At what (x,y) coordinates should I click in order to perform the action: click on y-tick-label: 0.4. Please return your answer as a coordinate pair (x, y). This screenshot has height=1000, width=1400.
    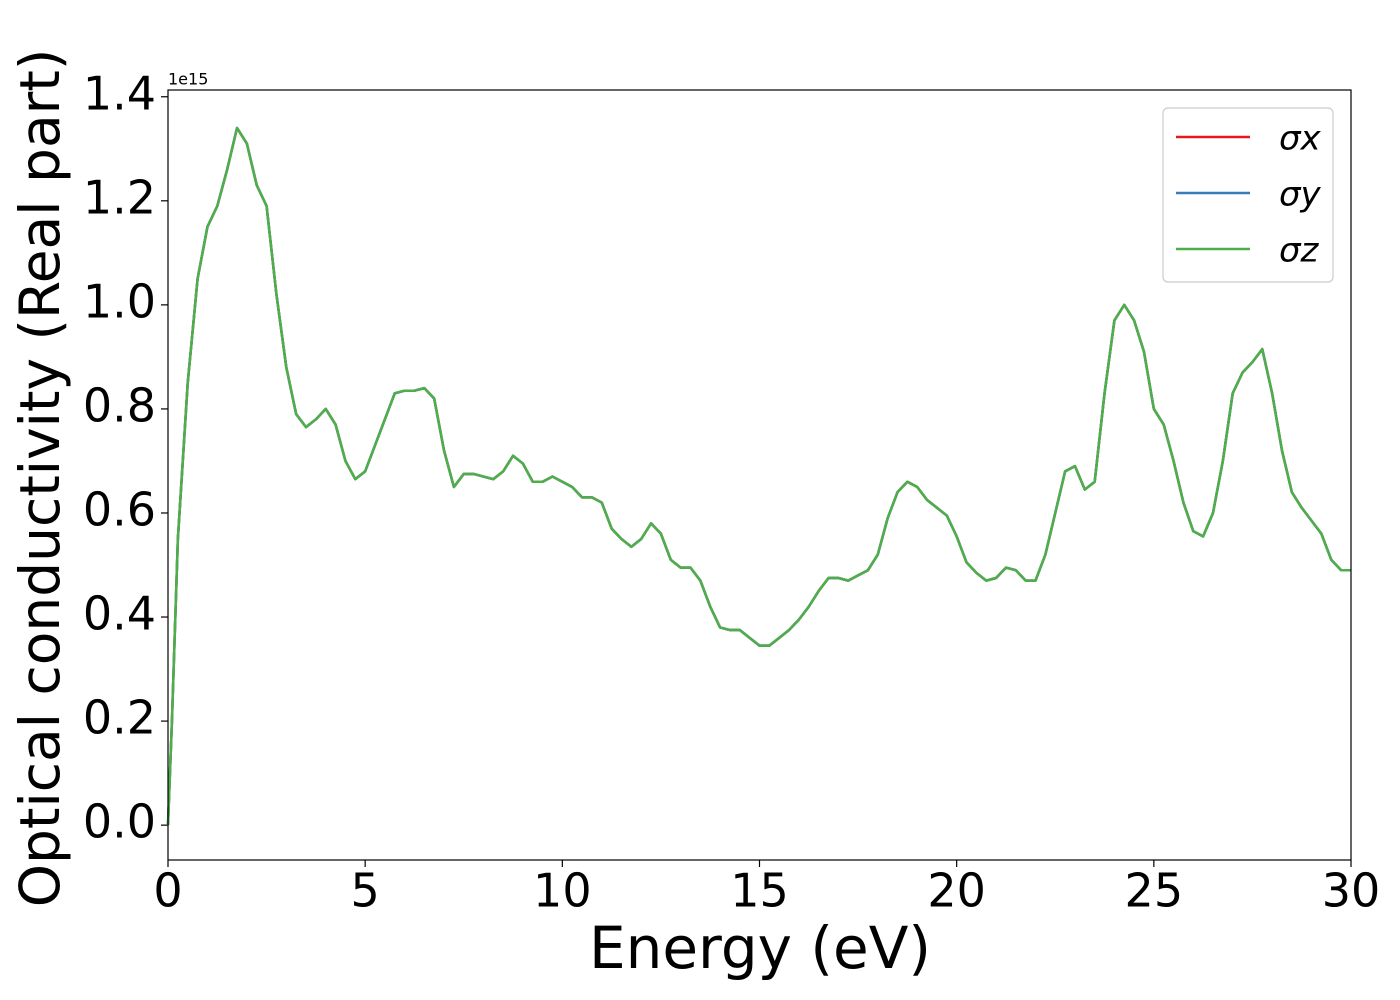
    Looking at the image, I should click on (119, 614).